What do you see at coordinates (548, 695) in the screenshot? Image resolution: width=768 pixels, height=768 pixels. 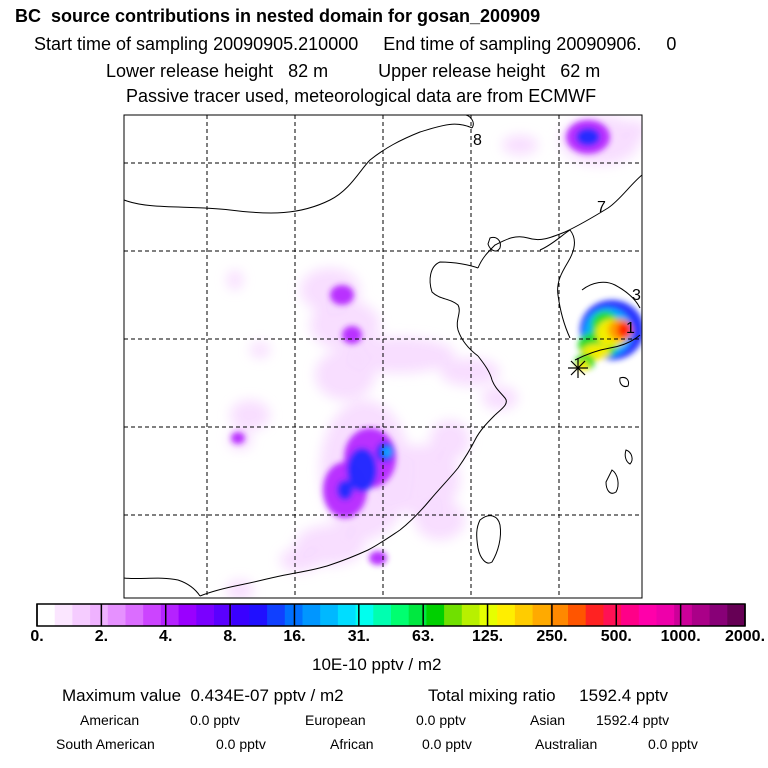 I see `total-mixing-ratio-text: Total mixing ratio 1592.4 pptv` at bounding box center [548, 695].